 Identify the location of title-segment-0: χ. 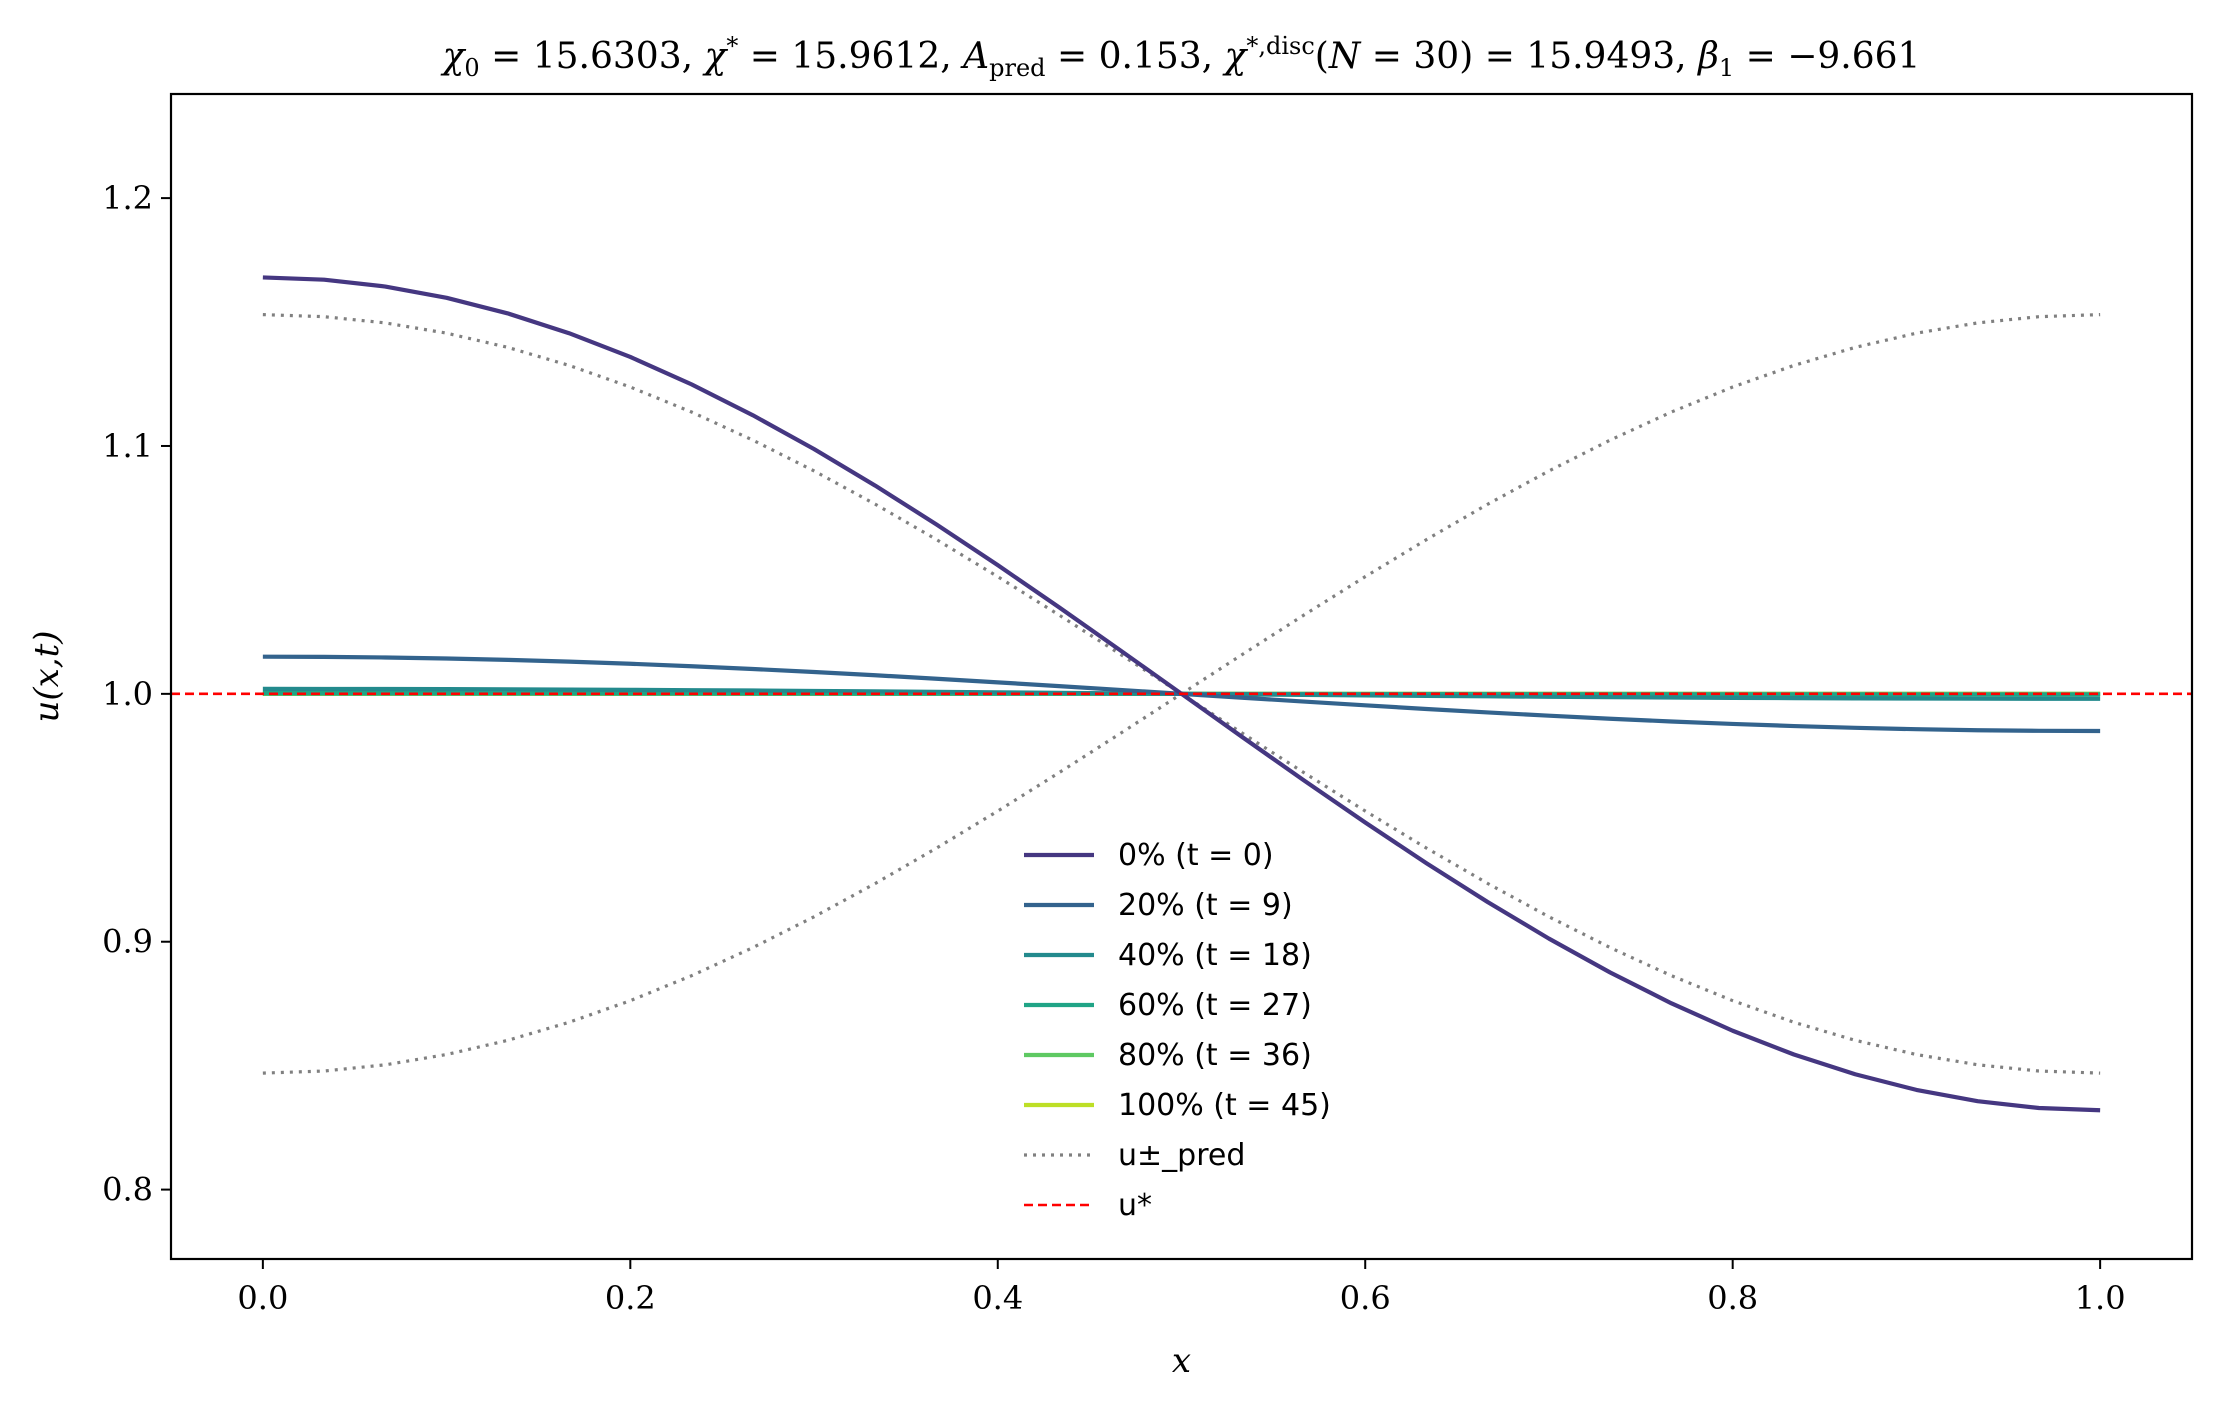
(453, 56).